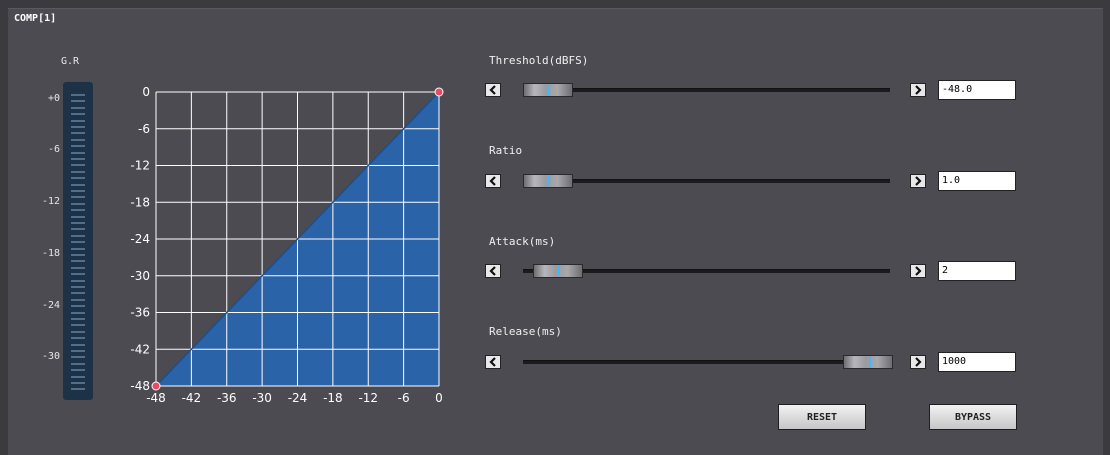 The image size is (1110, 455). What do you see at coordinates (140, 313) in the screenshot?
I see `y-tick-label: -36` at bounding box center [140, 313].